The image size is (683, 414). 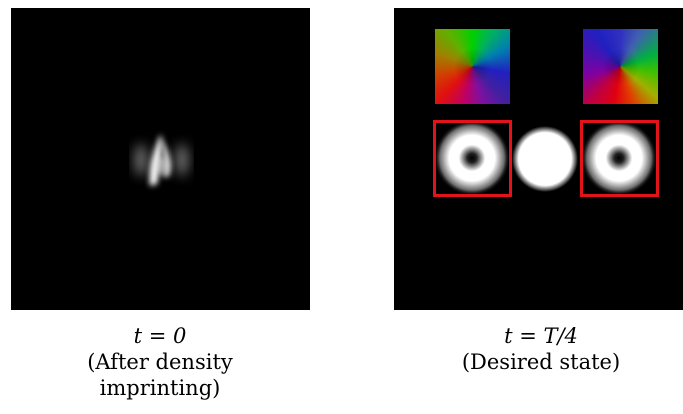 I want to click on caption-initial-time: t = 0, so click(x=160, y=336).